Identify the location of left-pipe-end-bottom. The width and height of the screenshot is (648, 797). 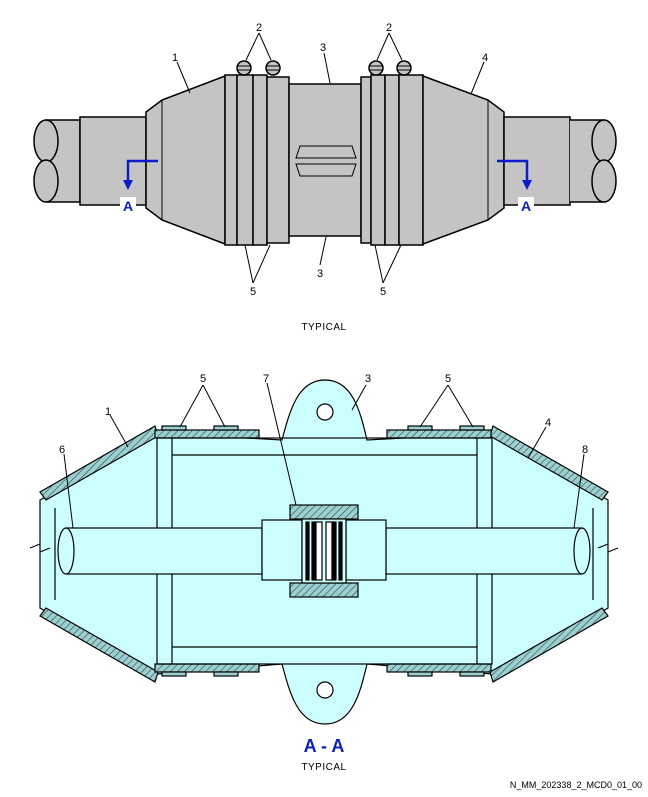
(46, 181).